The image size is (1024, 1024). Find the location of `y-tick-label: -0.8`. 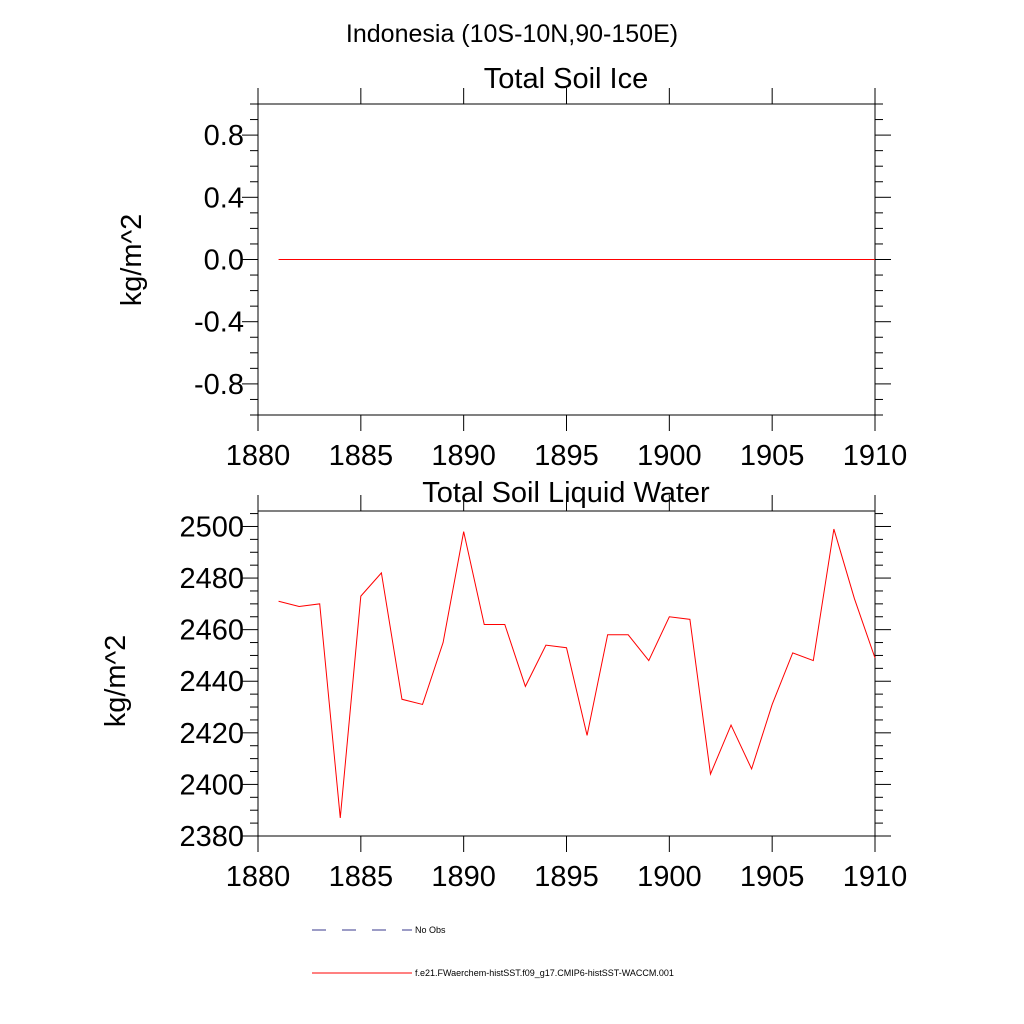

y-tick-label: -0.8 is located at coordinates (219, 385).